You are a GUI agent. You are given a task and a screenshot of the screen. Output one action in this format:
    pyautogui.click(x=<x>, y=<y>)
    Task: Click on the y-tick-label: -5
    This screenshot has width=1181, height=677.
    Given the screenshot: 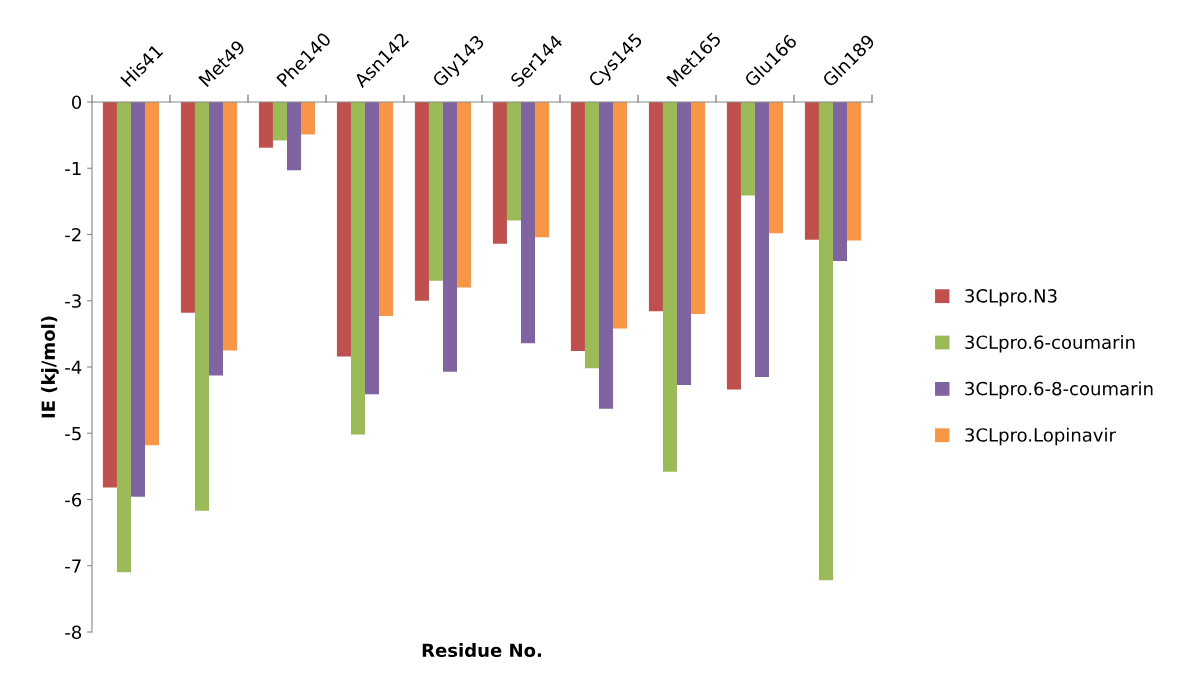 What is the action you would take?
    pyautogui.click(x=73, y=433)
    